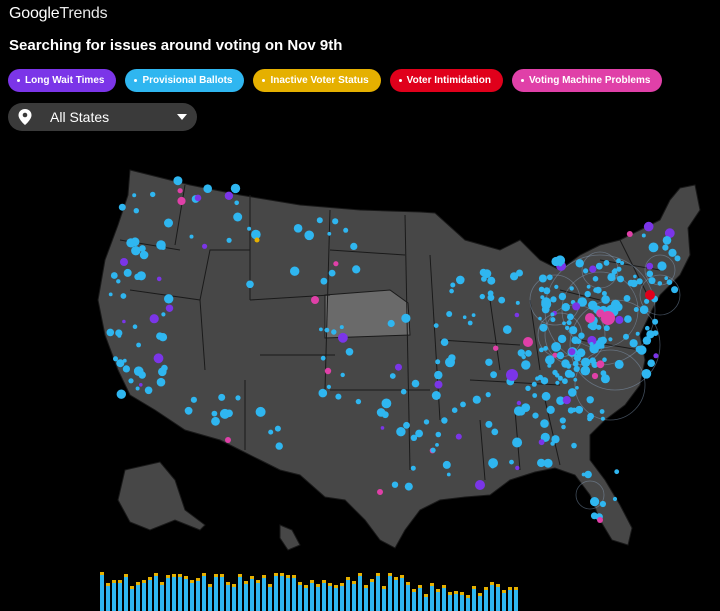  I want to click on filter-chip-inactive-voter-status: Inactive Voter Status, so click(317, 80).